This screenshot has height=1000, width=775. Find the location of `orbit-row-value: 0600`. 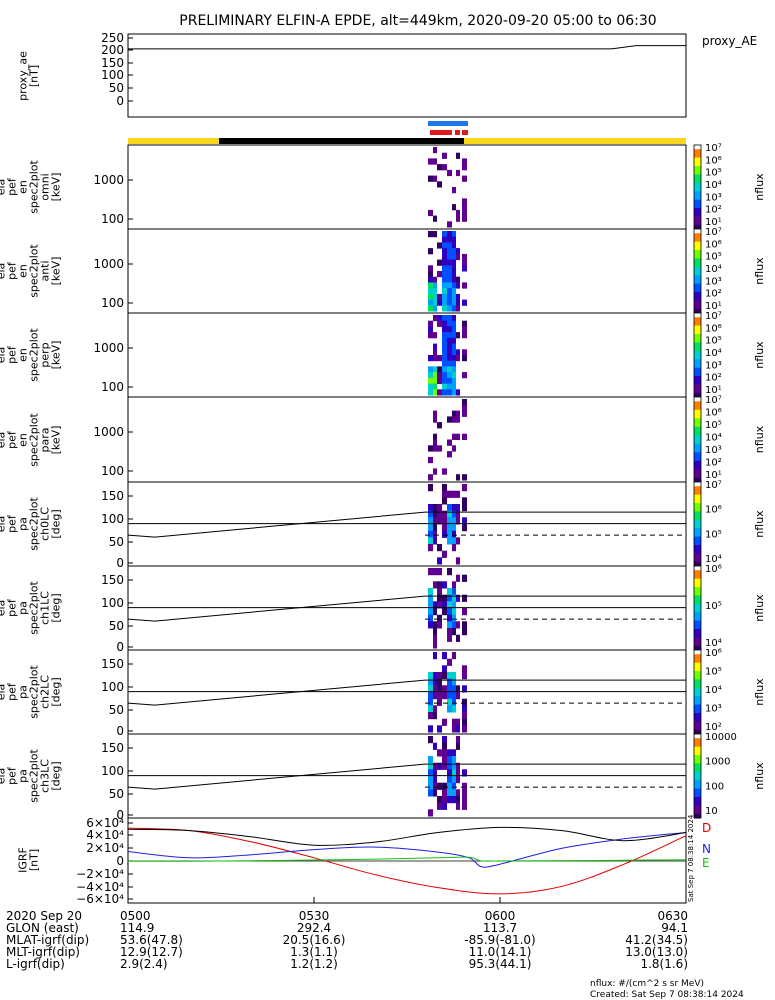

orbit-row-value: 0600 is located at coordinates (500, 916).